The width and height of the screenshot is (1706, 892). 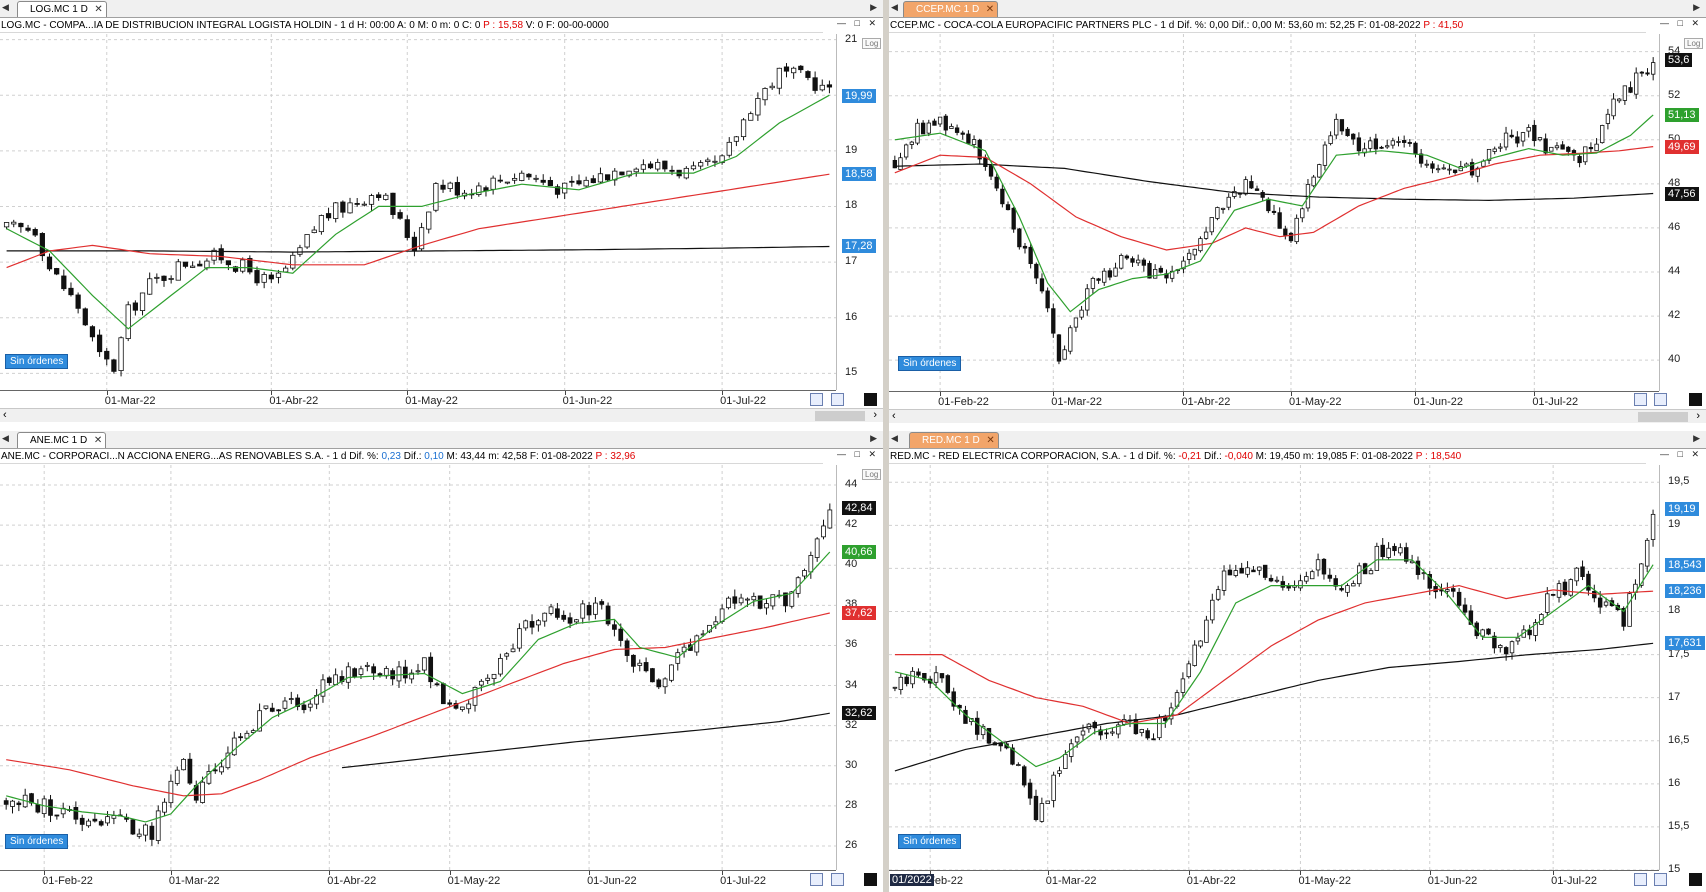 What do you see at coordinates (1679, 60) in the screenshot?
I see `price-tag: 53,6` at bounding box center [1679, 60].